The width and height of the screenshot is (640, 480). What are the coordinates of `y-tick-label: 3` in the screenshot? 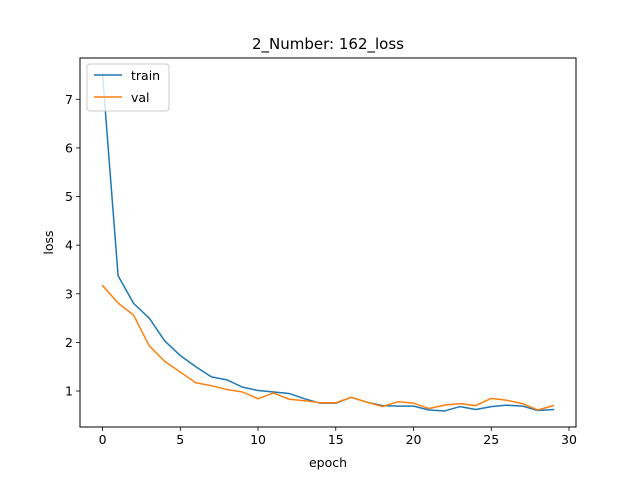 It's located at (69, 293).